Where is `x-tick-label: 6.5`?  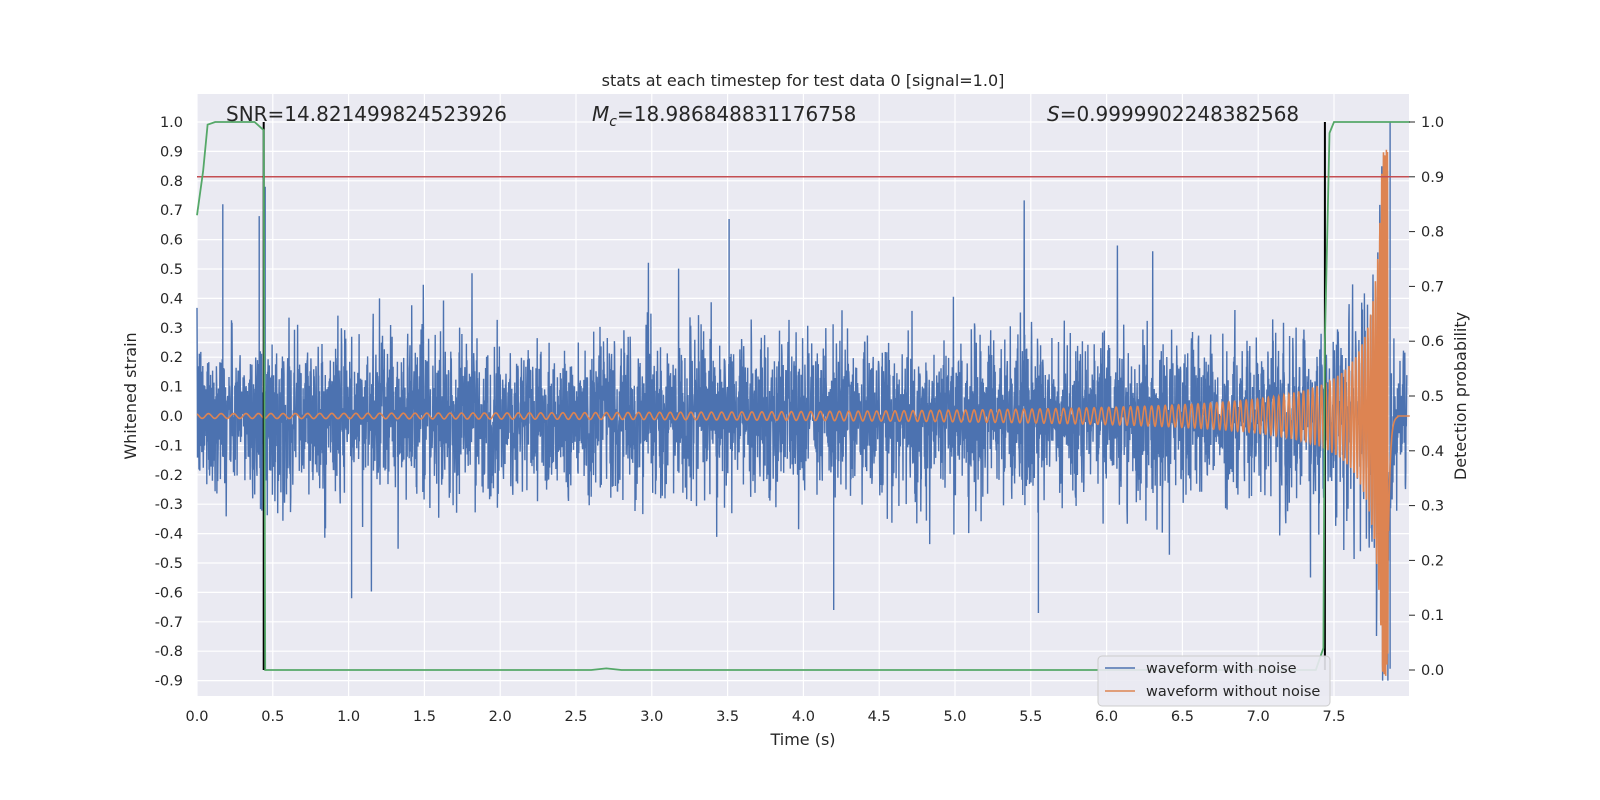
x-tick-label: 6.5 is located at coordinates (1182, 717).